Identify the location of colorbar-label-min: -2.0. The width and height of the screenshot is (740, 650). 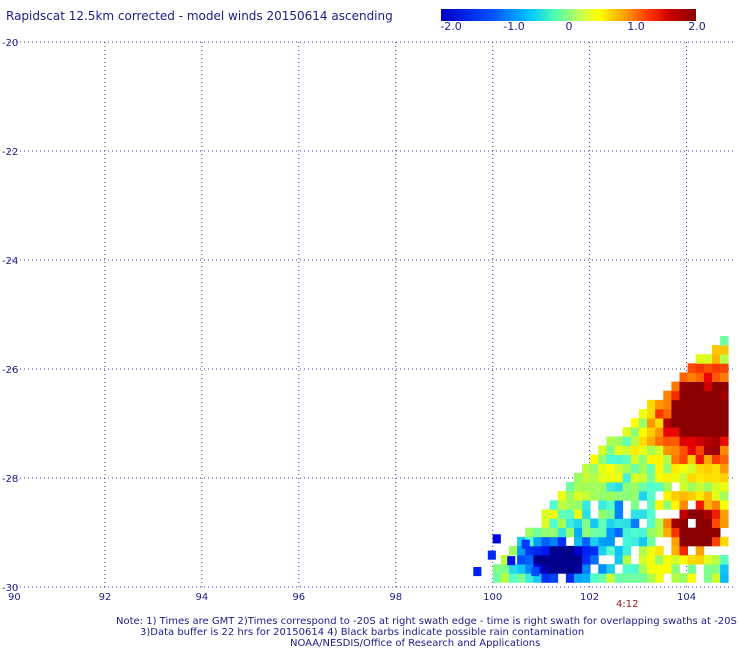
(451, 26).